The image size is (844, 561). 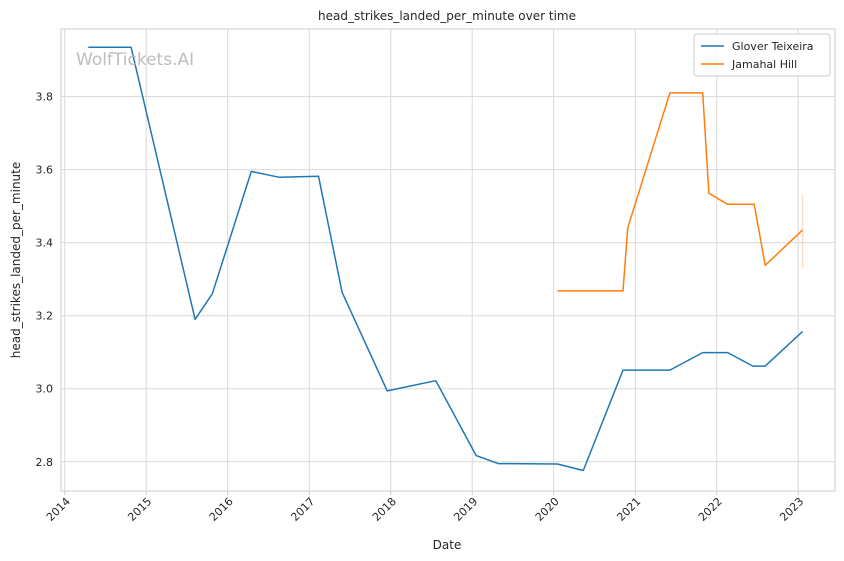 What do you see at coordinates (45, 243) in the screenshot?
I see `y-tick-label: 3.4` at bounding box center [45, 243].